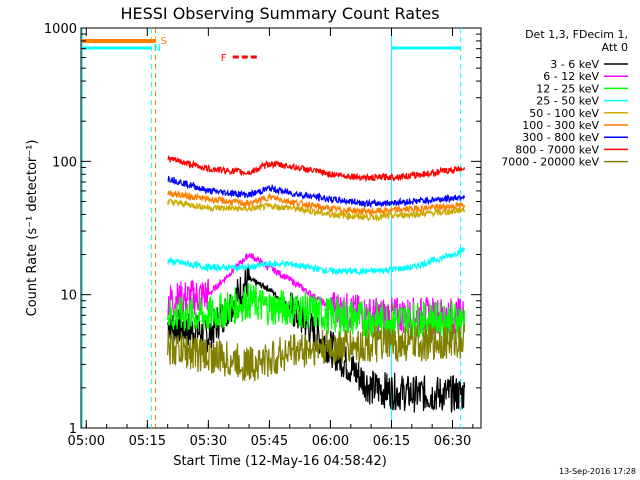  Describe the element at coordinates (163, 41) in the screenshot. I see `flag-s-label: S` at that location.